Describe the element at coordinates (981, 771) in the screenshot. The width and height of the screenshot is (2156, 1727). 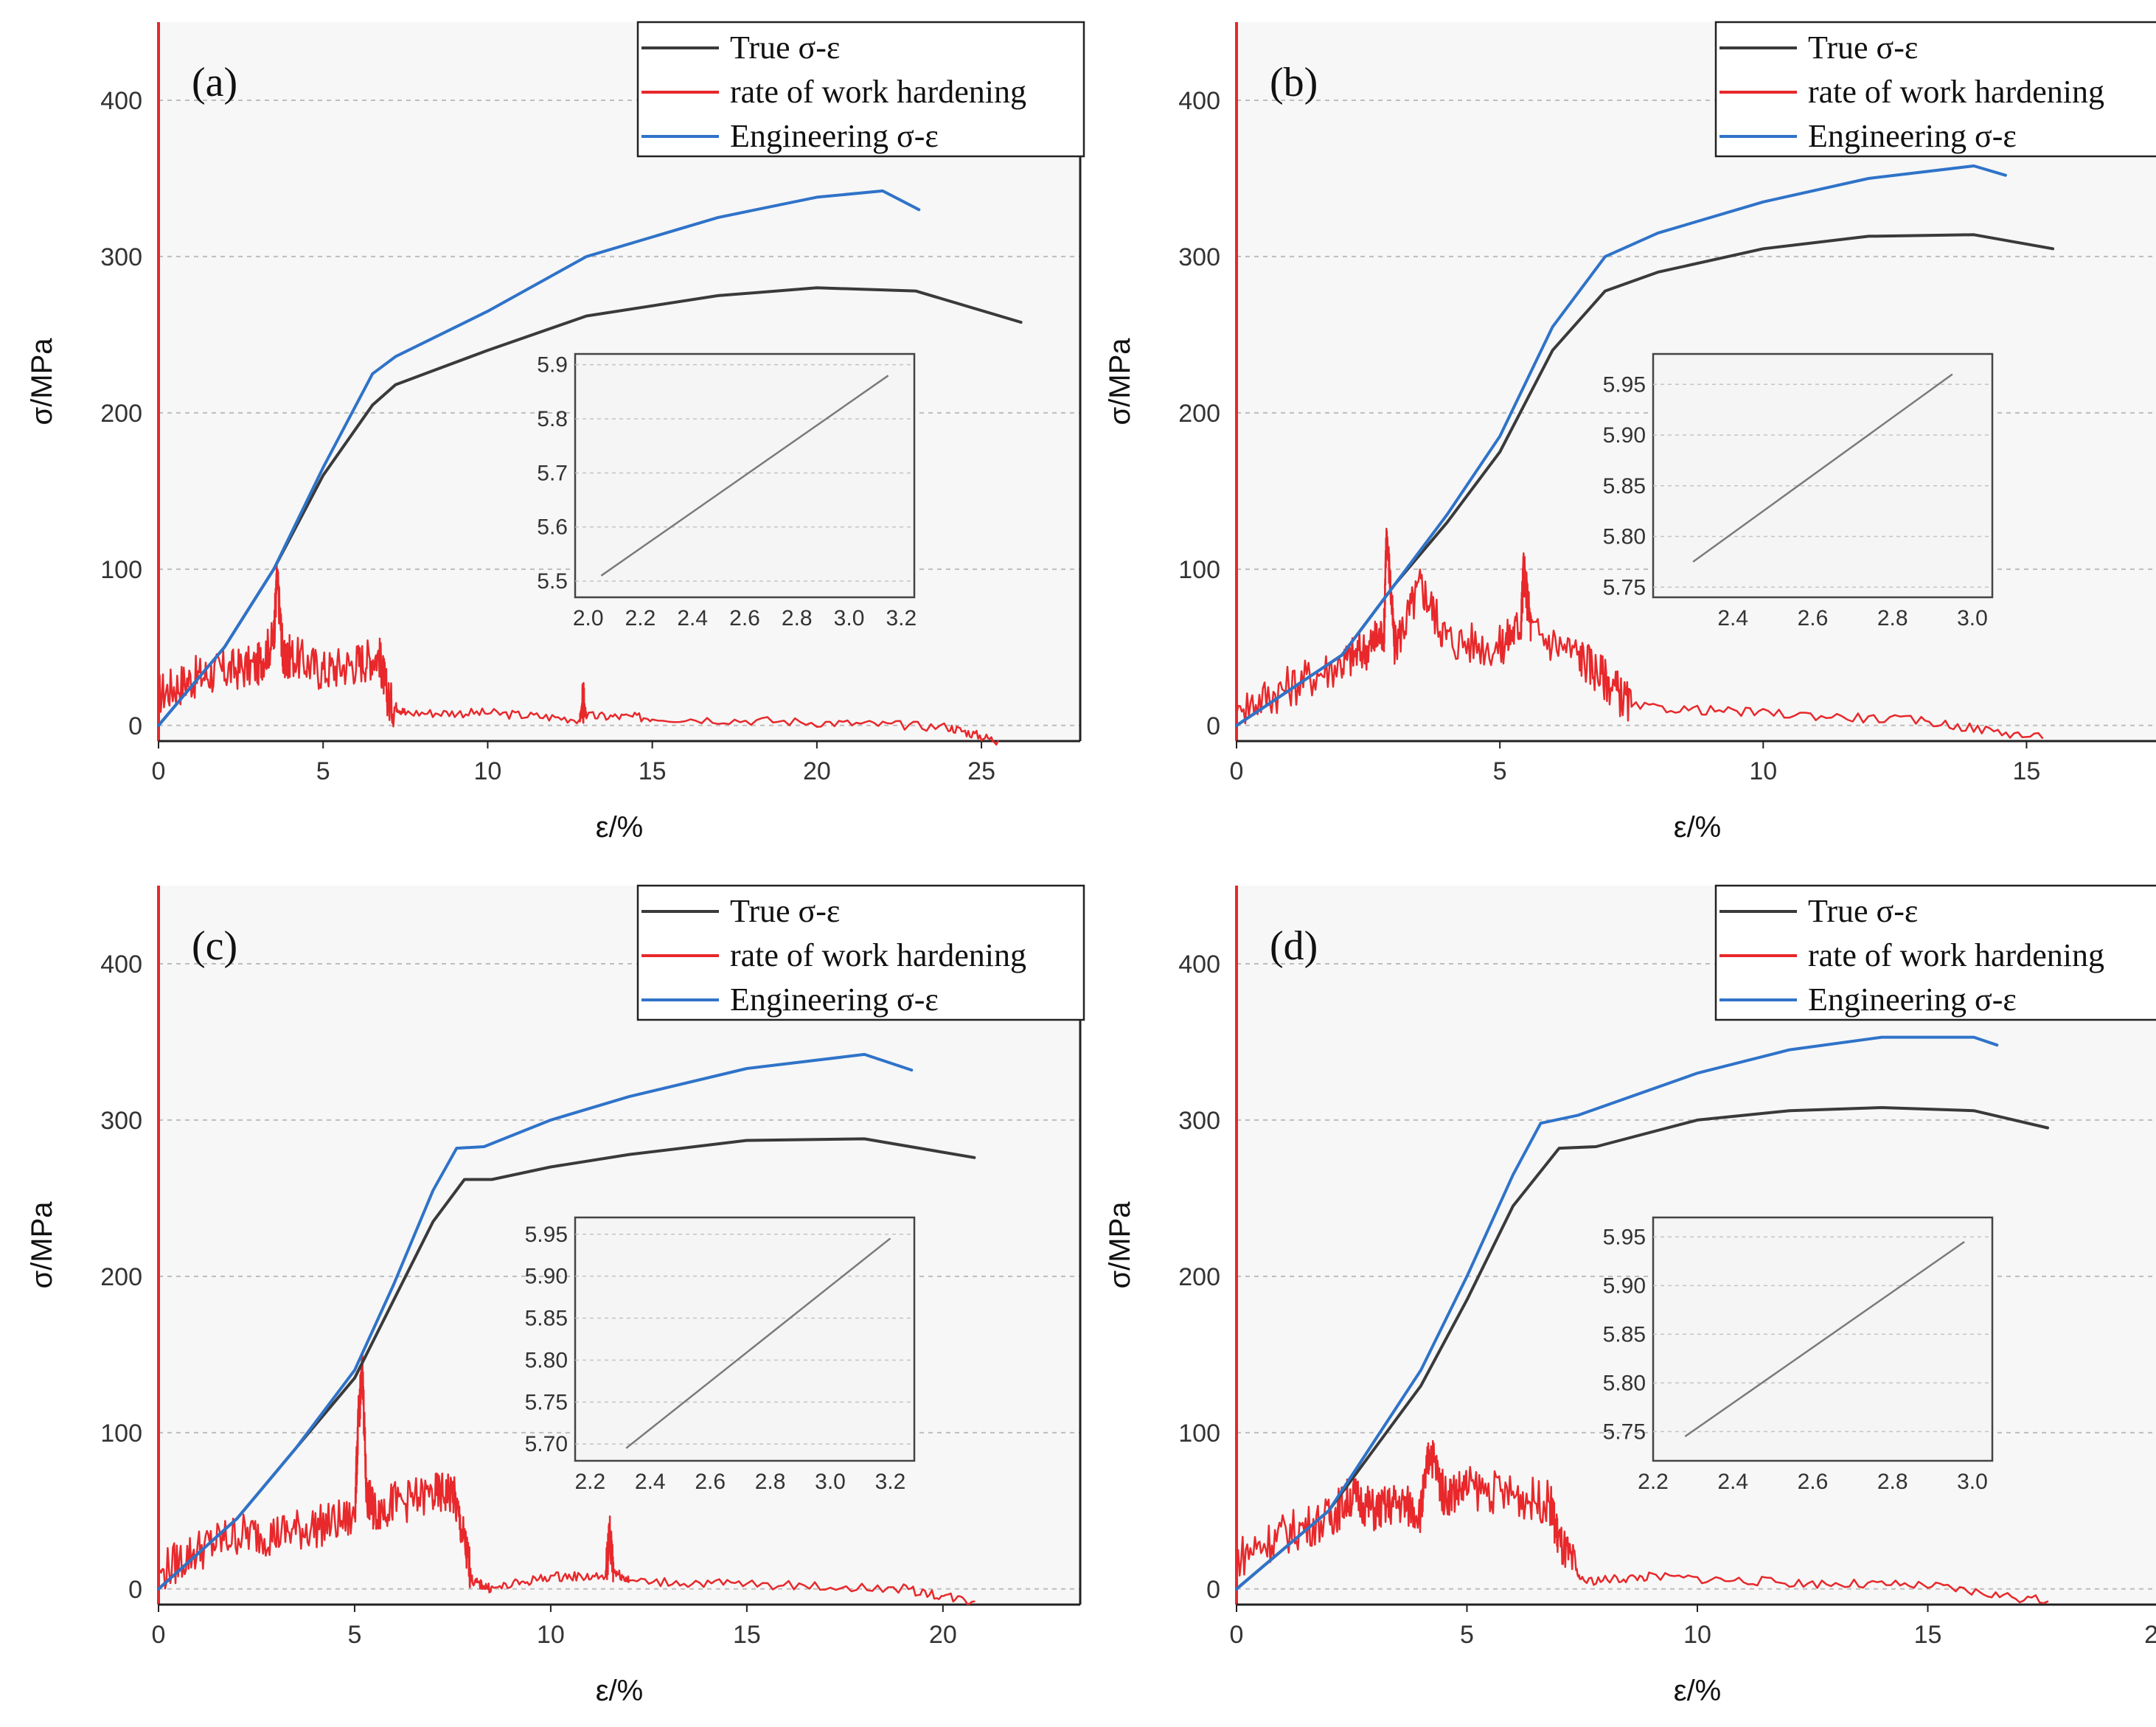
I see `x-tick-label: 25` at that location.